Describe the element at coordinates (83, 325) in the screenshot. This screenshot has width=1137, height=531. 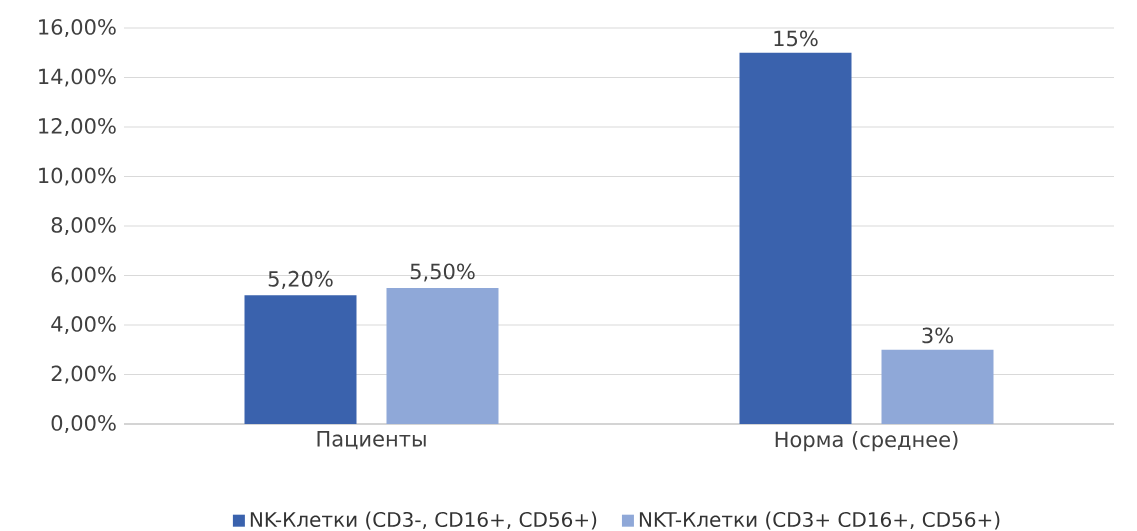
I see `y-tick-label: 4,00%` at that location.